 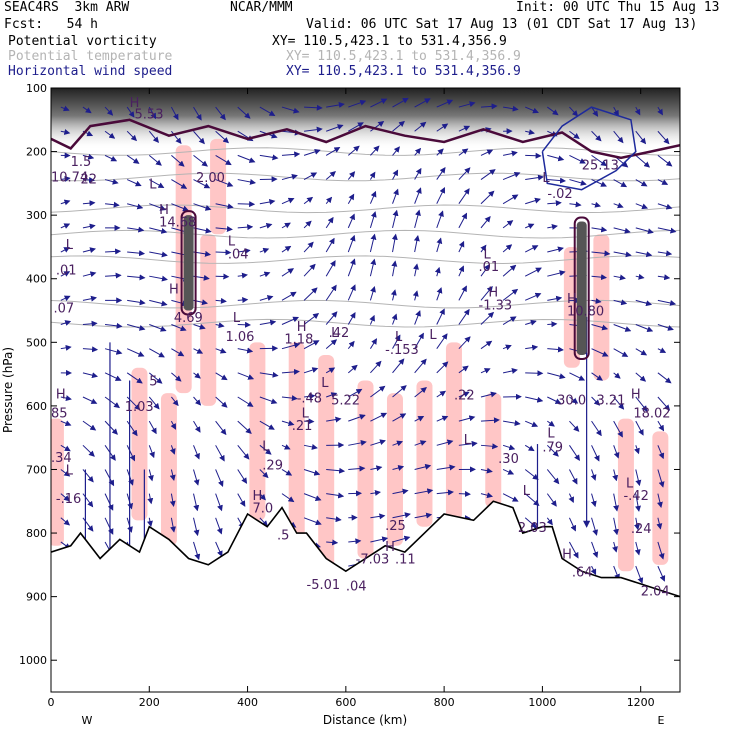 I want to click on contour-label-2: 1.5, so click(x=81, y=162).